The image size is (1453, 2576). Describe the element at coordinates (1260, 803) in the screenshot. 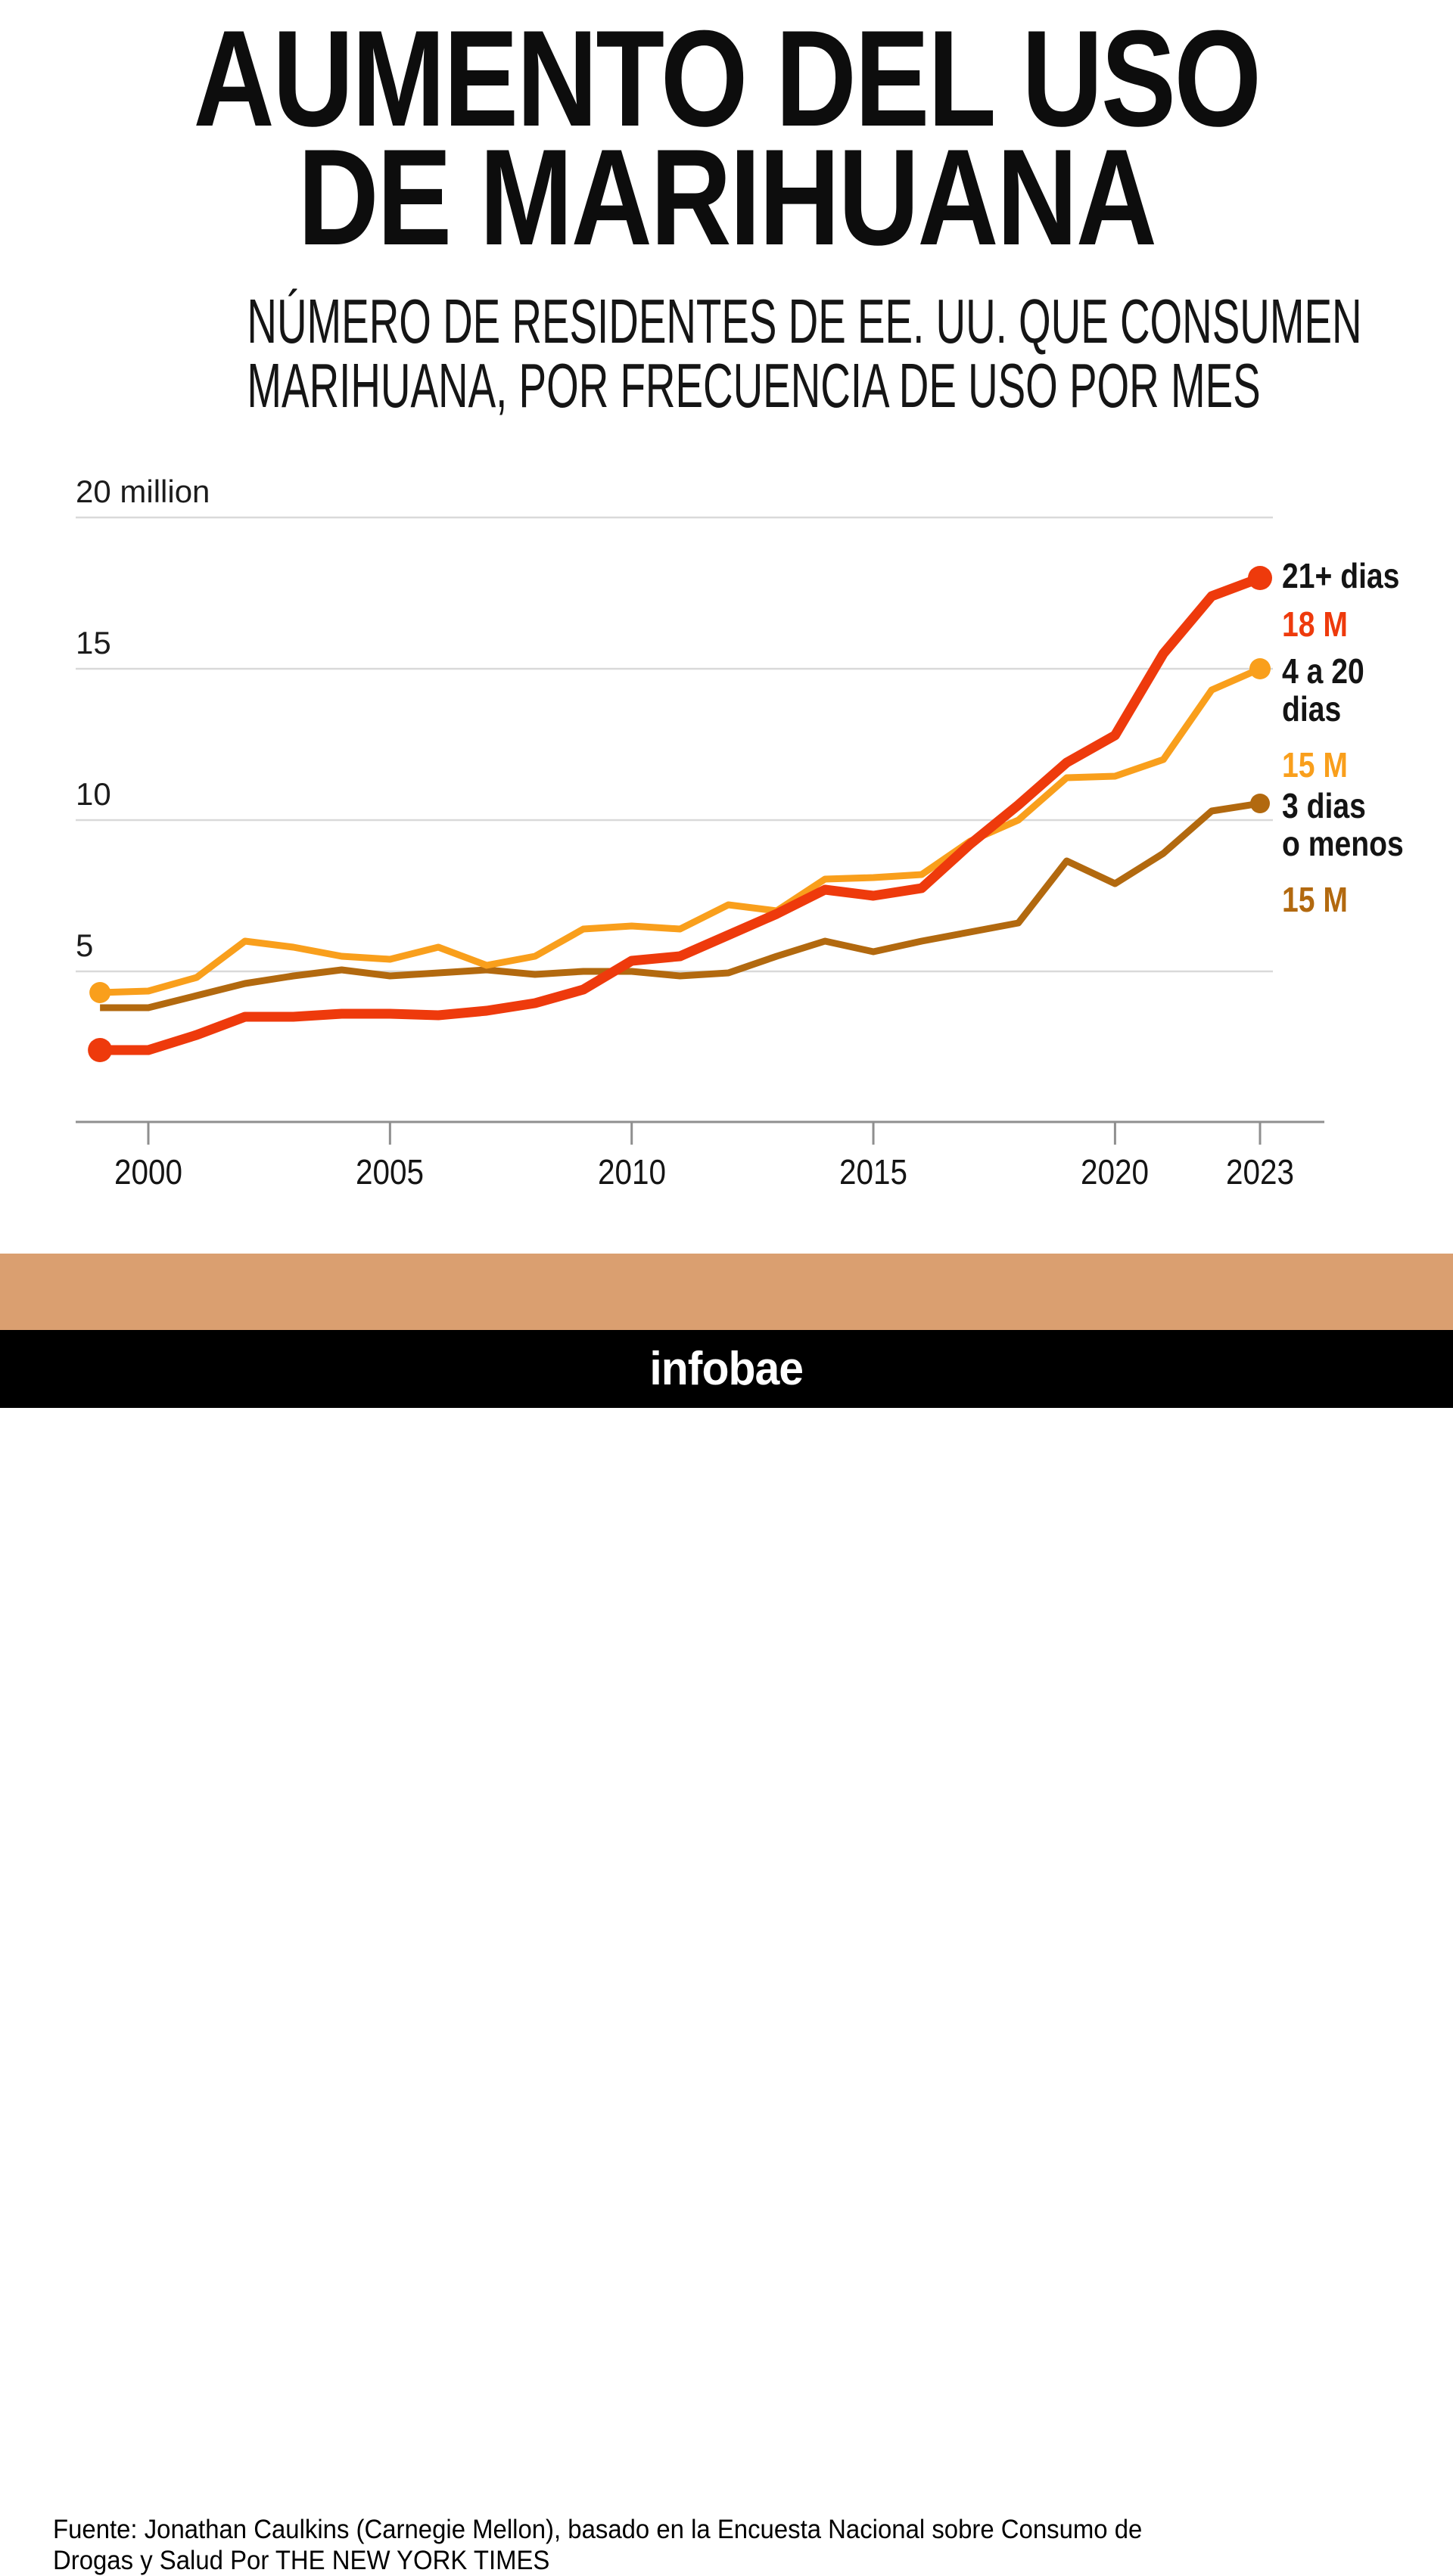

I see `series-end-dot-3-dias-o-menos` at that location.